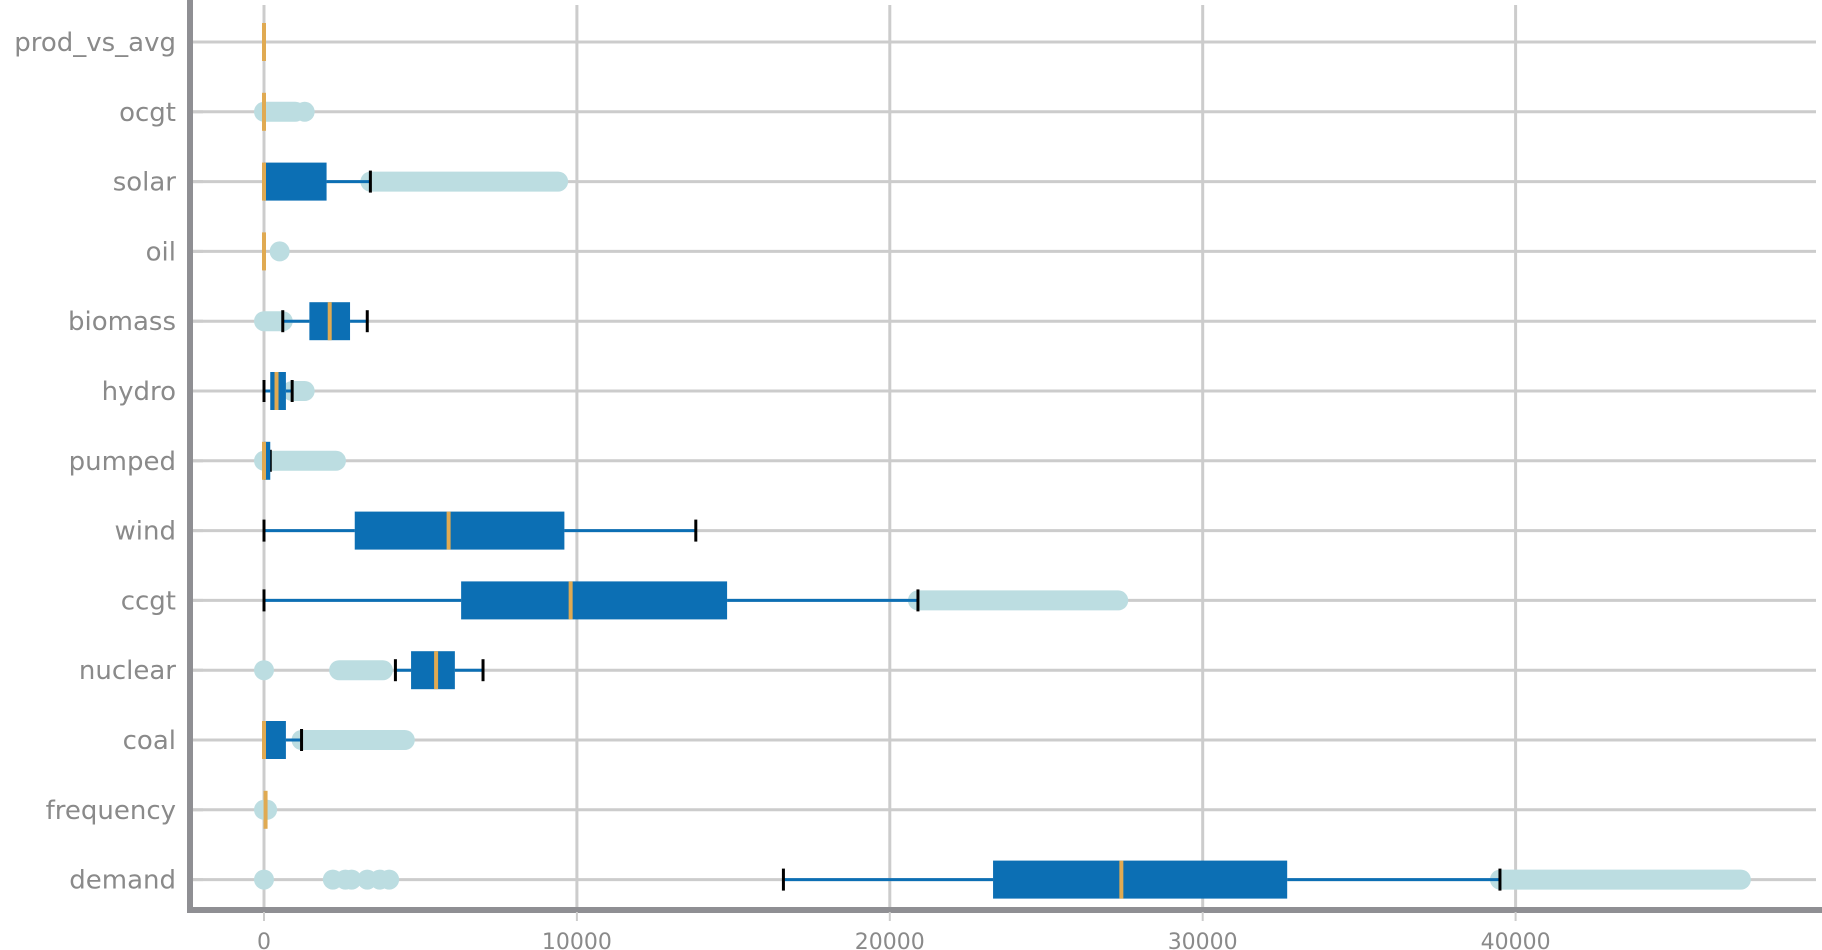 The image size is (1822, 950). I want to click on x-tick-label: 40000, so click(1516, 940).